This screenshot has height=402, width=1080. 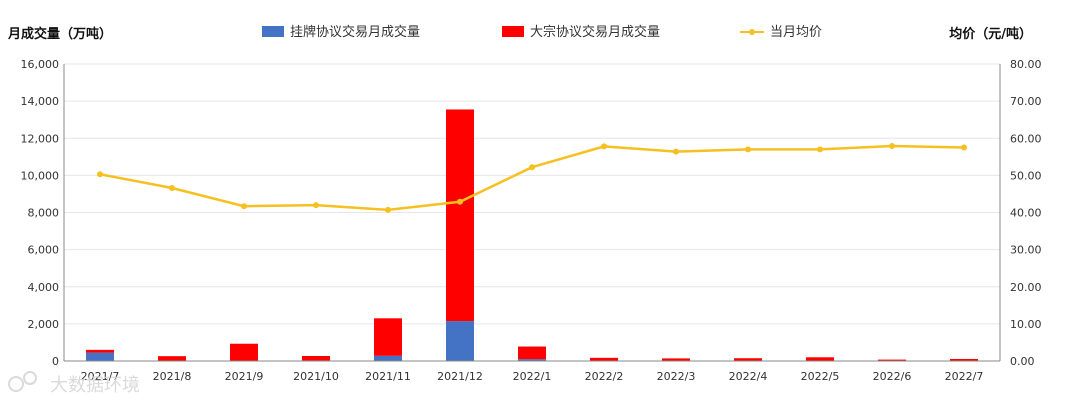 What do you see at coordinates (16, 384) in the screenshot?
I see `watermark-logo-icon` at bounding box center [16, 384].